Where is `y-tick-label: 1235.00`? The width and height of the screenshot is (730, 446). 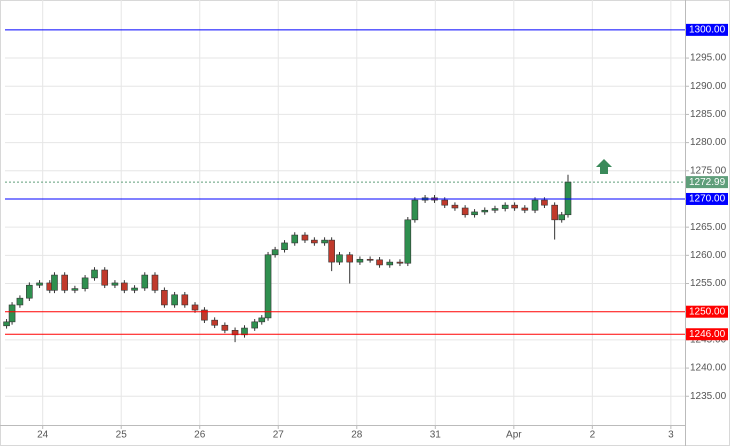 y-tick-label: 1235.00 is located at coordinates (708, 396).